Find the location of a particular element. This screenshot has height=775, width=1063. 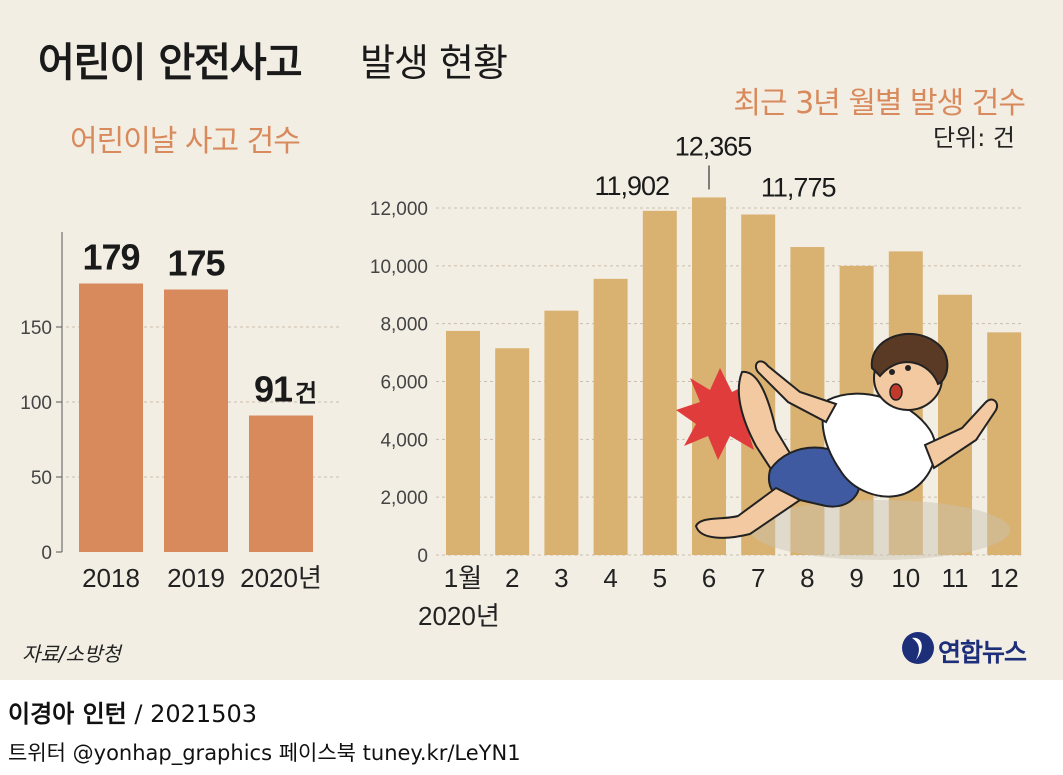

source-note: 자료/소방청 is located at coordinates (71, 654).